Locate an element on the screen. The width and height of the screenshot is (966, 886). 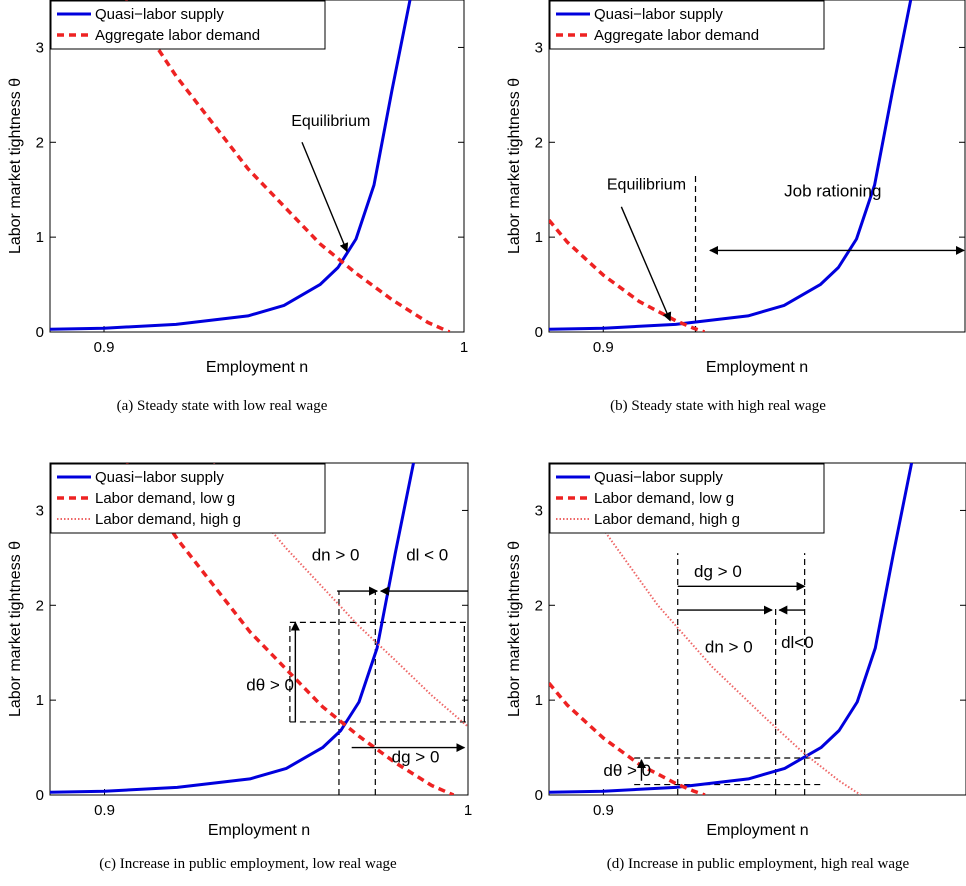
plot-area is located at coordinates (731, 629).